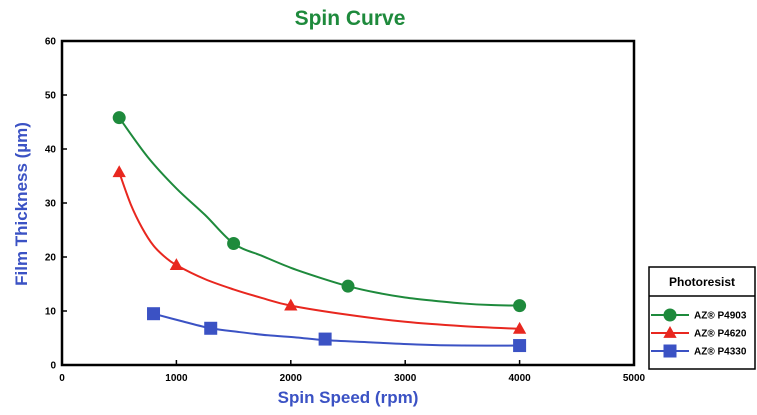 The image size is (757, 415). I want to click on legend: Photoresist AZ® P4903 AZ® P4620 AZ® P4330, so click(702, 318).